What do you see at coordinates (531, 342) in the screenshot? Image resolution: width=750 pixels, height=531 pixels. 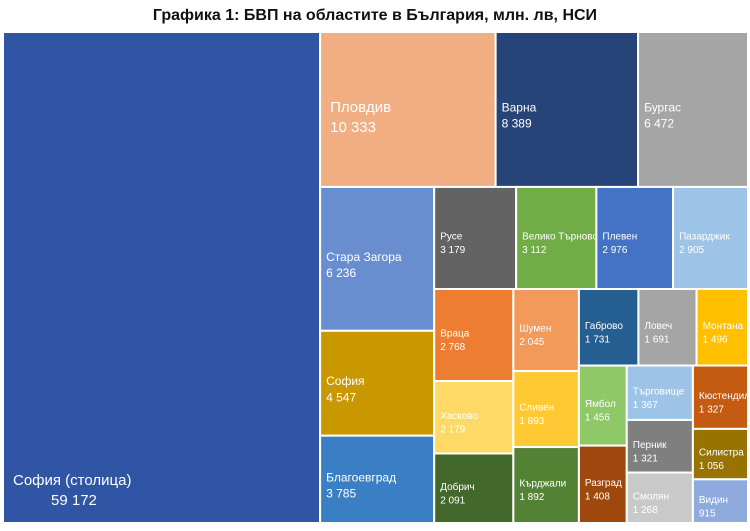 I see `tile-value: 2 045` at bounding box center [531, 342].